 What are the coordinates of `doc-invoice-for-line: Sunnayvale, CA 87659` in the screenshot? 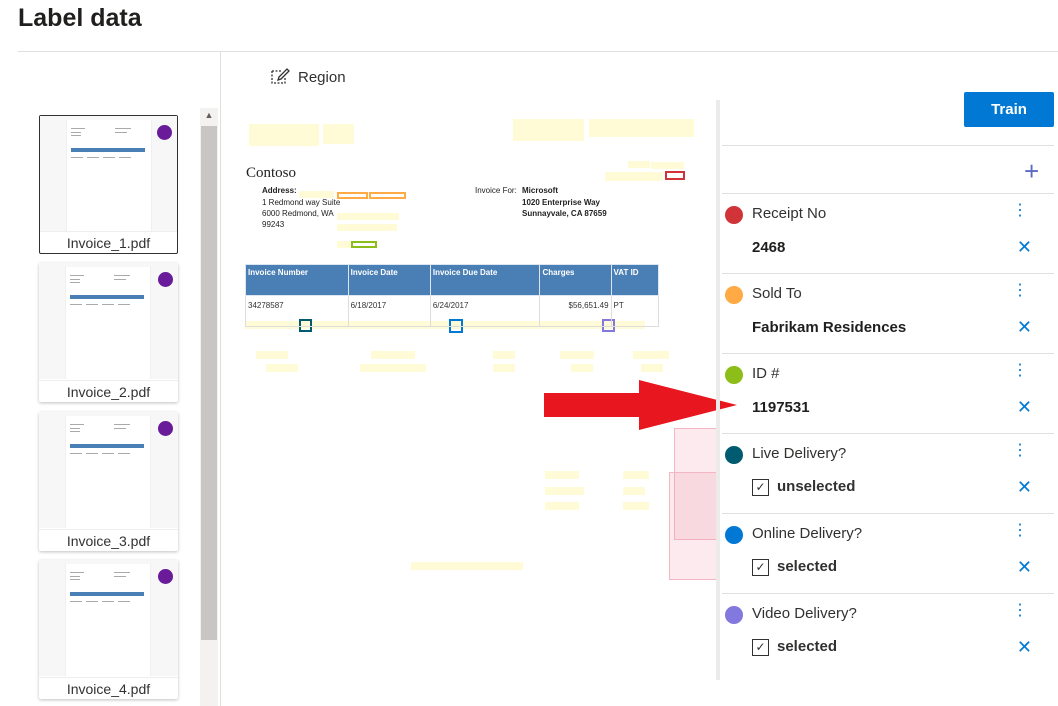 It's located at (564, 213).